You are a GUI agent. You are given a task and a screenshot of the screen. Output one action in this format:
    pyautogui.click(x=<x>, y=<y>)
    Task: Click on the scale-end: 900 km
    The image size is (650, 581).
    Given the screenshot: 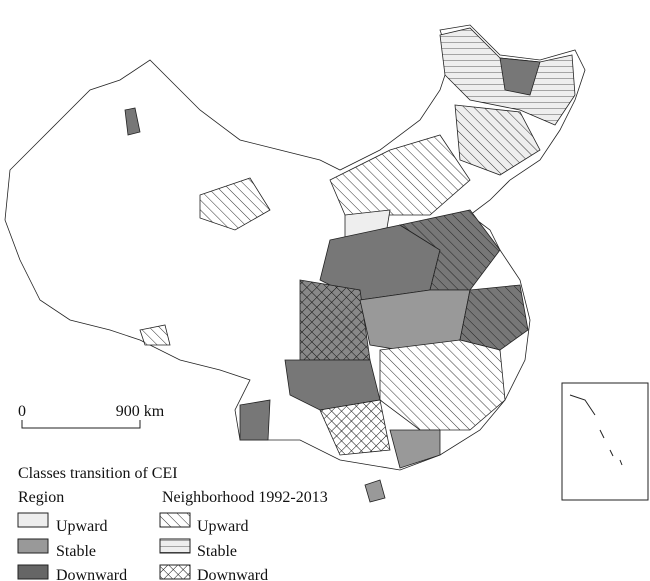 What is the action you would take?
    pyautogui.click(x=140, y=411)
    